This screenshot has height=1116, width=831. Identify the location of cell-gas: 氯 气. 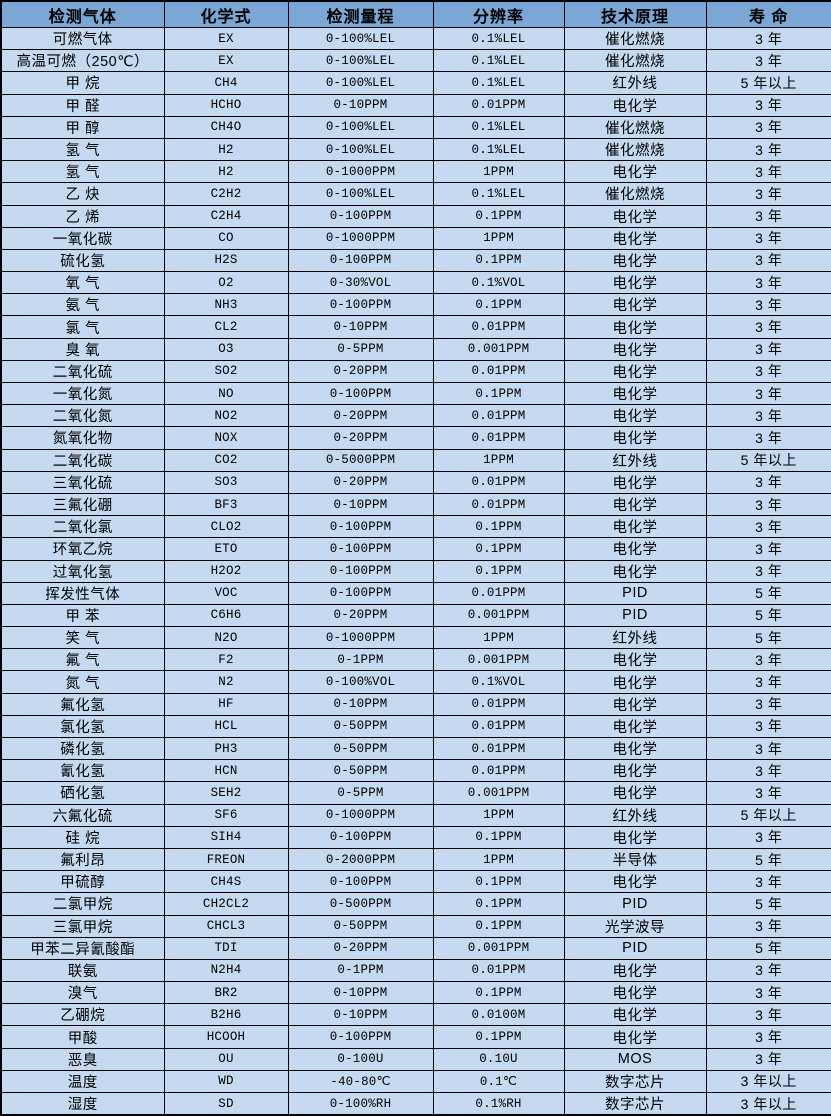
(82, 327).